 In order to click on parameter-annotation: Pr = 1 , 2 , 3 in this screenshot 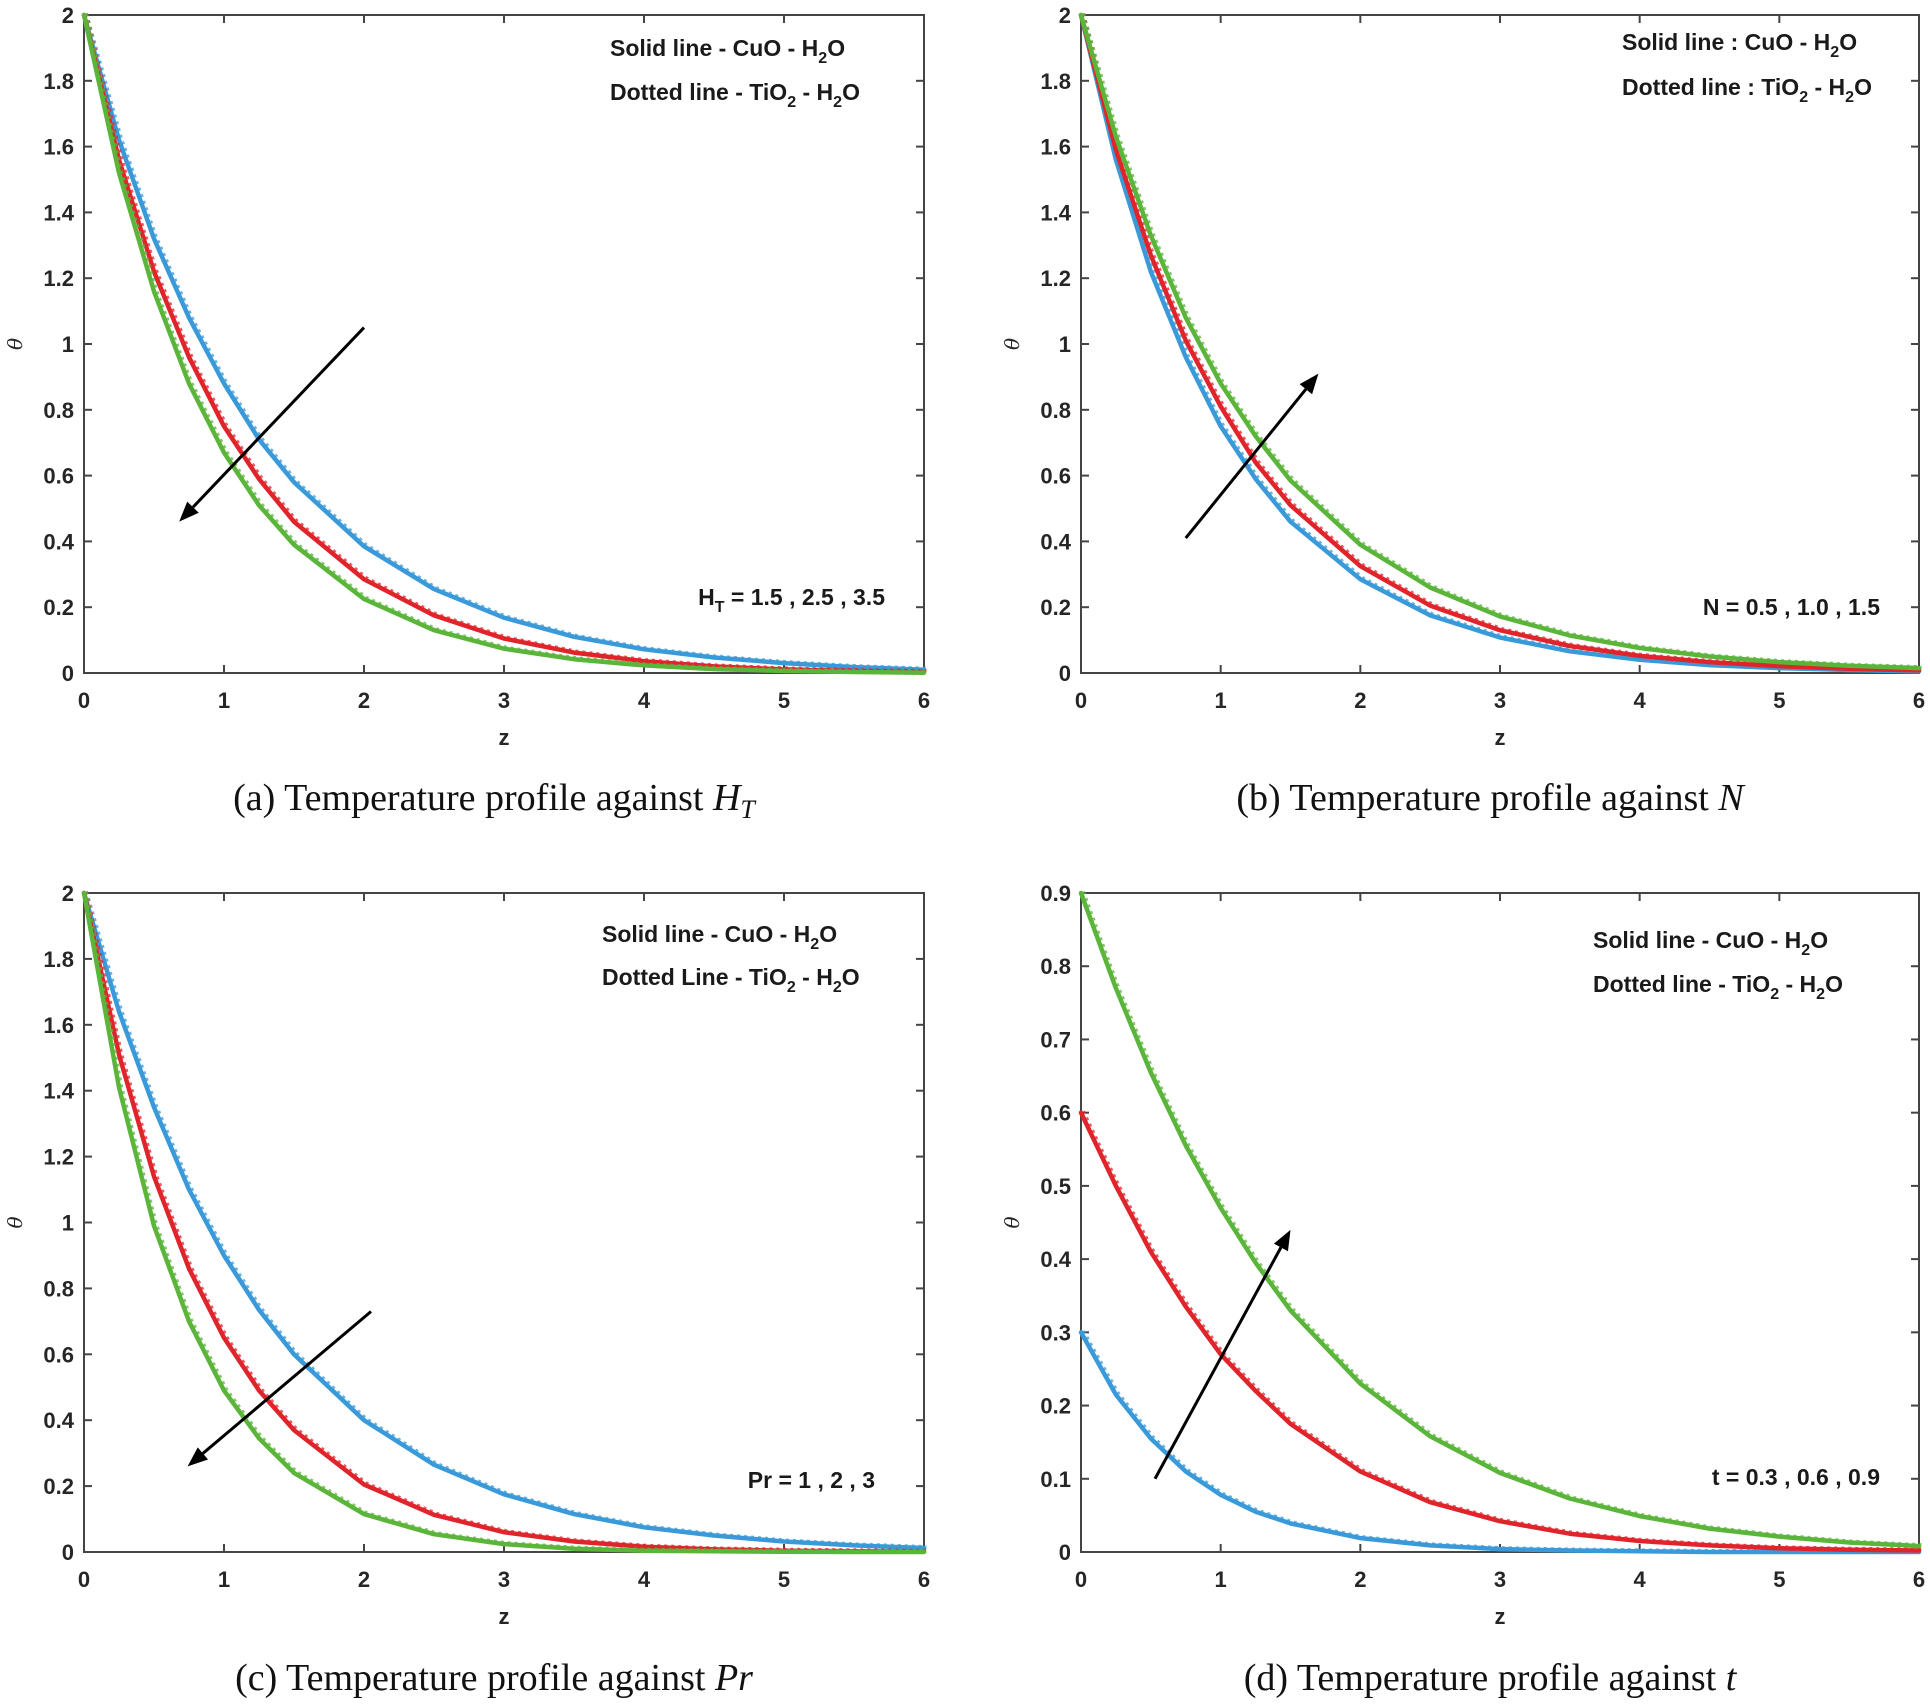, I will do `click(811, 1480)`.